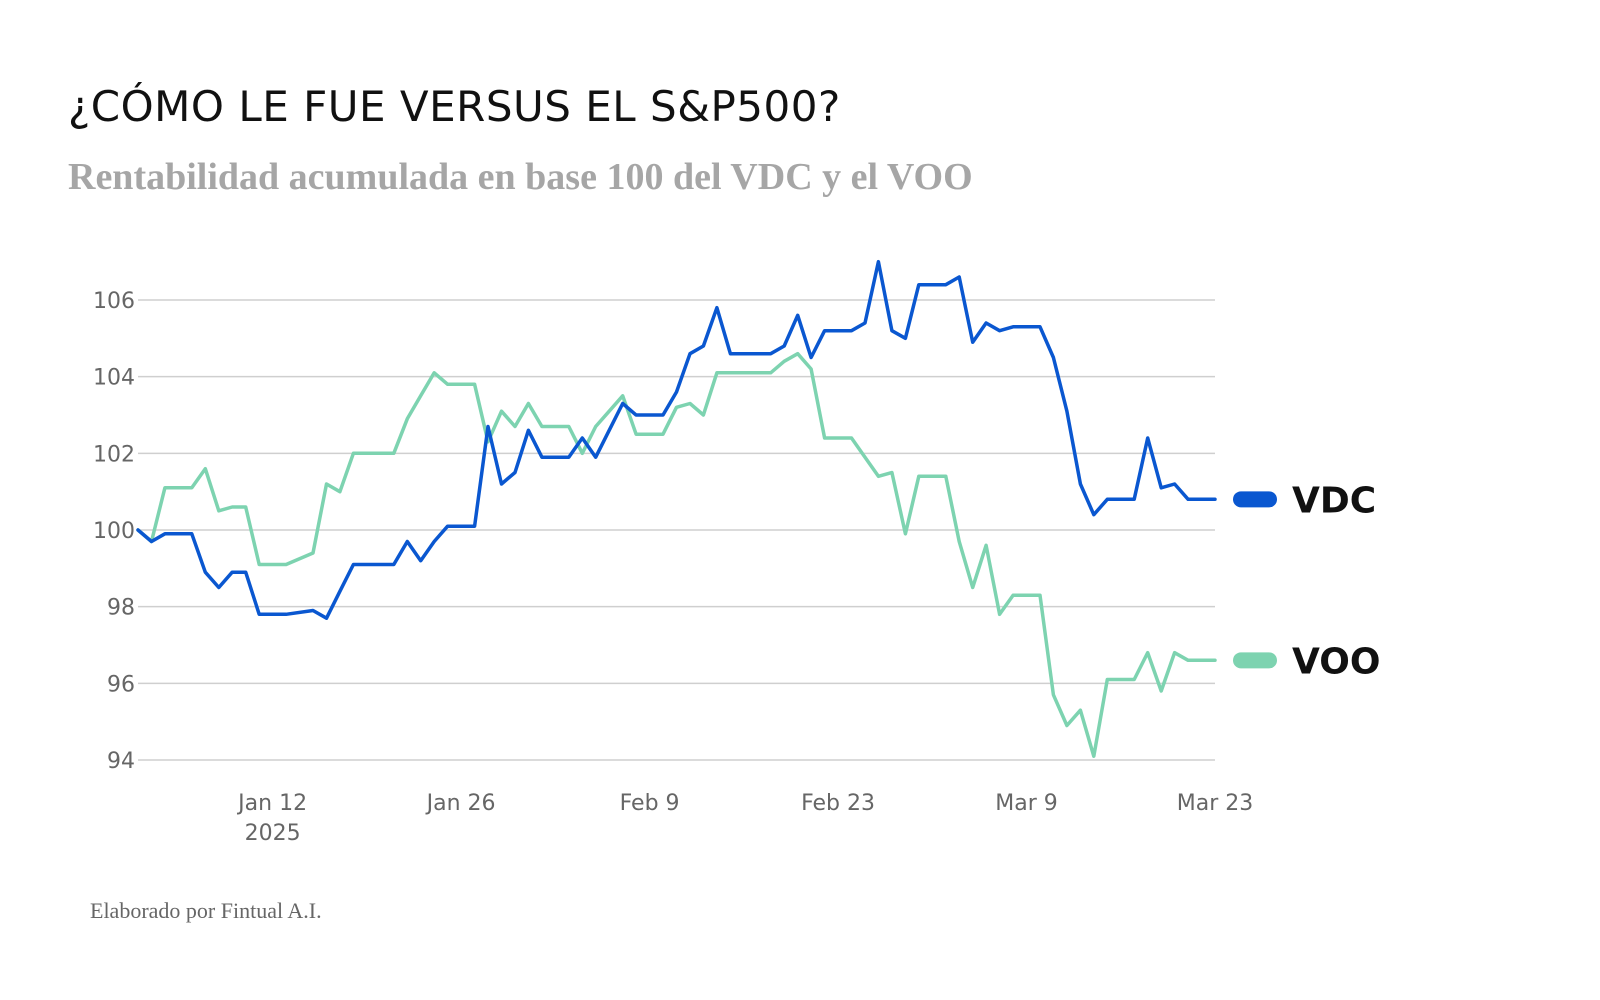  Describe the element at coordinates (121, 761) in the screenshot. I see `y-tick-label: 94` at that location.